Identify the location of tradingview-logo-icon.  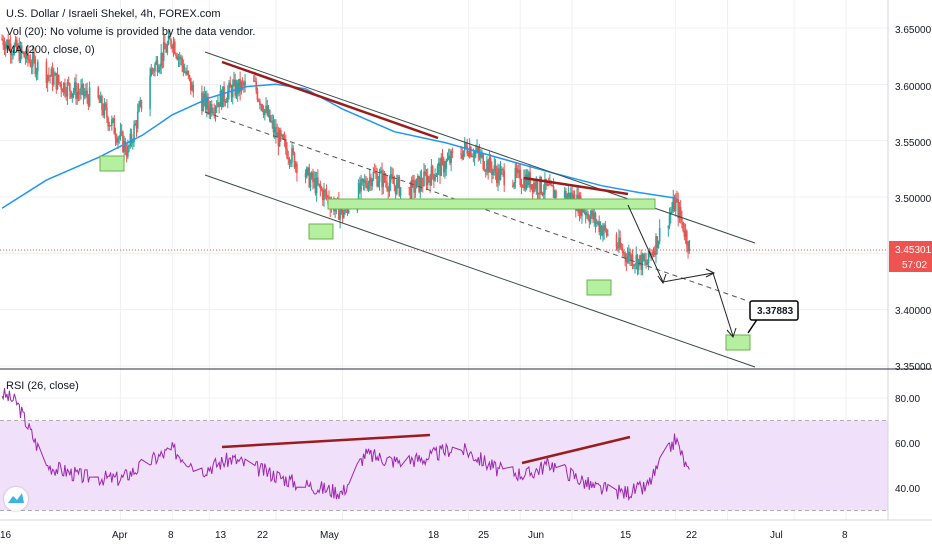
(16, 499).